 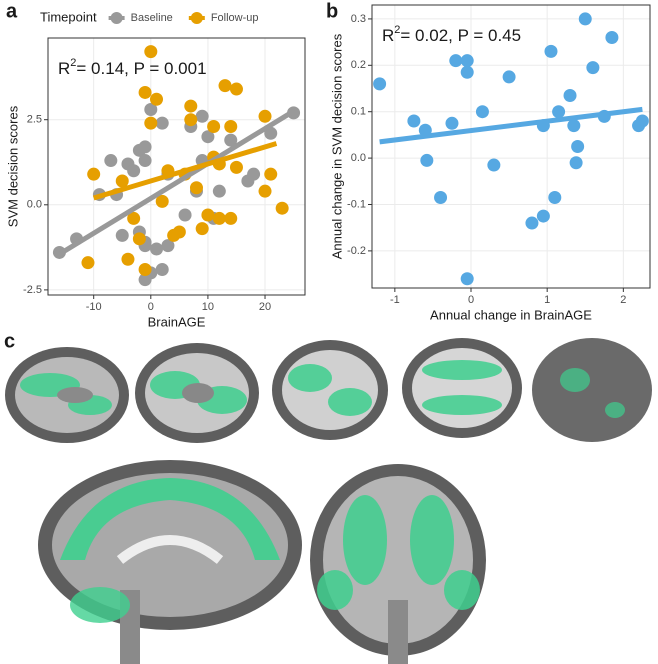 What do you see at coordinates (12, 11) in the screenshot?
I see `panel-label: a` at bounding box center [12, 11].